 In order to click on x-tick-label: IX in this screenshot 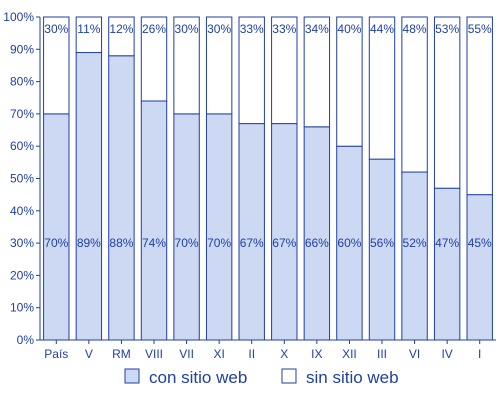, I will do `click(316, 354)`.